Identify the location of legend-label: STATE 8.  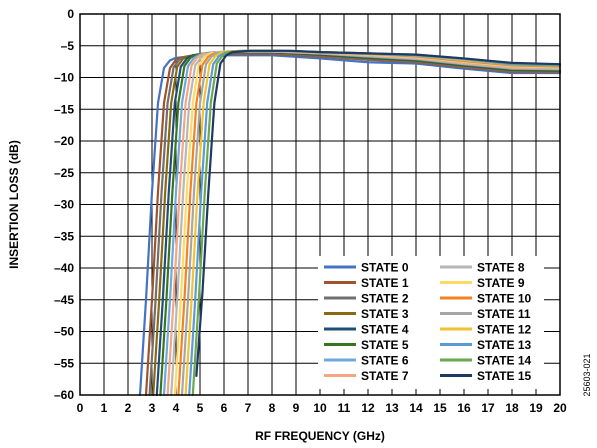
(501, 268).